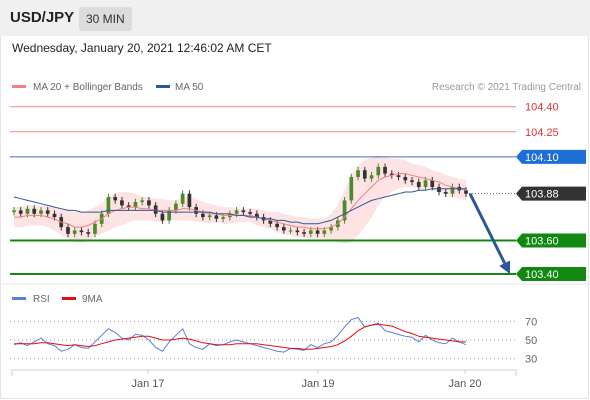 This screenshot has width=590, height=400. Describe the element at coordinates (487, 228) in the screenshot. I see `projection-arrow-shaft` at that location.